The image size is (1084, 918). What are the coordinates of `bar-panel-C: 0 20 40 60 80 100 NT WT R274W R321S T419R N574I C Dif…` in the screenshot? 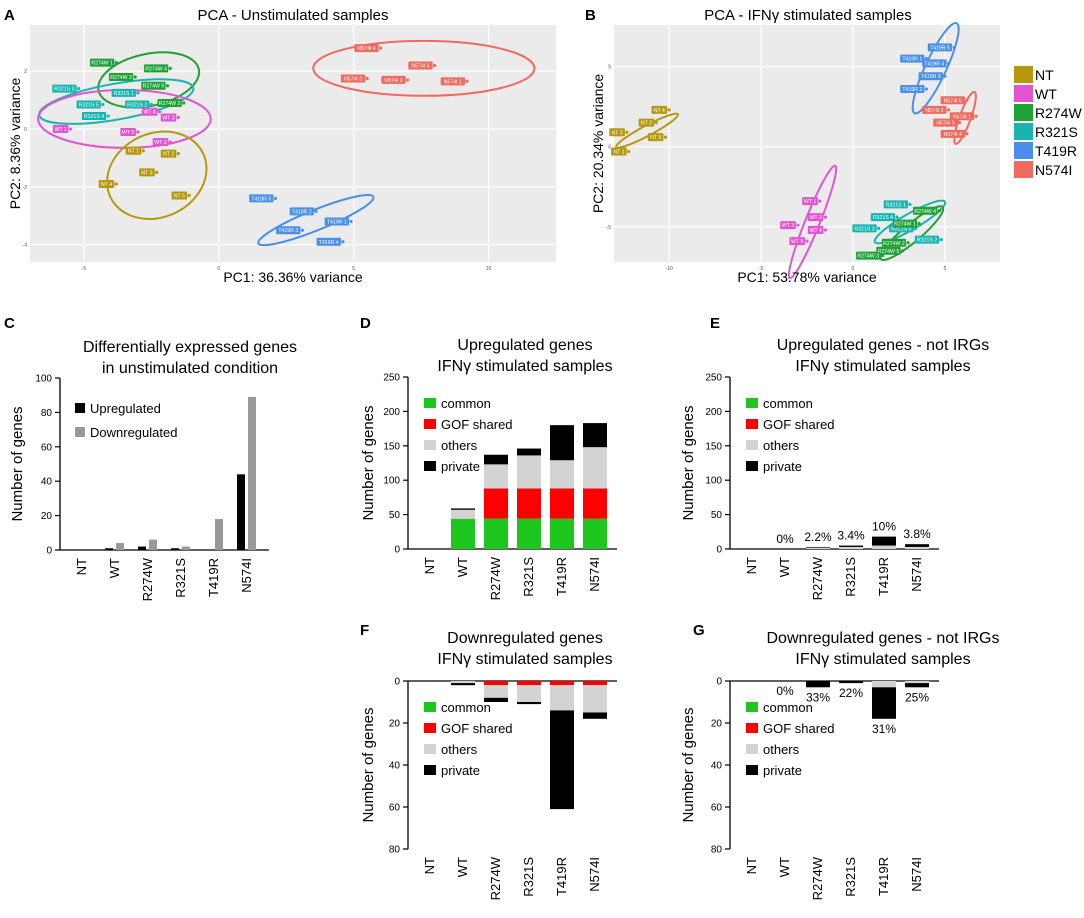 It's located at (150, 458).